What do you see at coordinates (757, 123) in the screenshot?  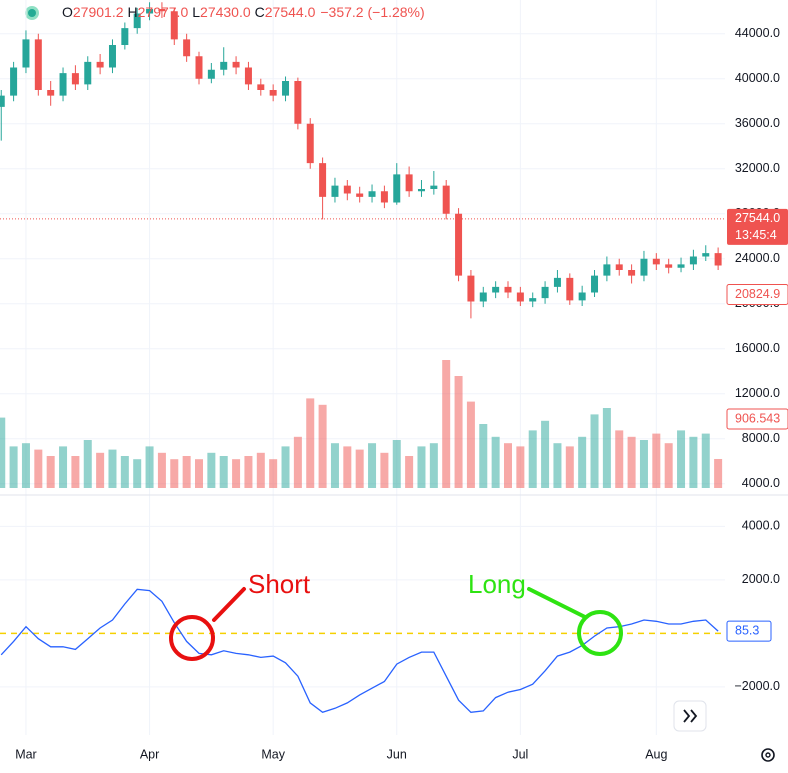 I see `y-tick-label: 36000.0` at bounding box center [757, 123].